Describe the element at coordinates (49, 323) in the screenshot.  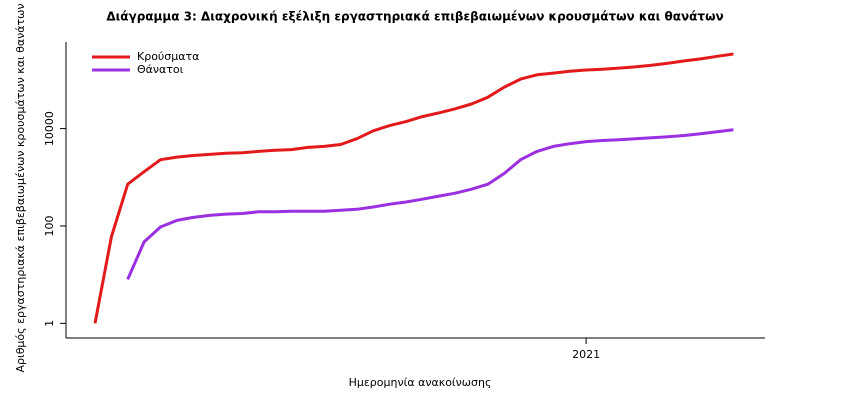
I see `y-tick-label: 1` at that location.